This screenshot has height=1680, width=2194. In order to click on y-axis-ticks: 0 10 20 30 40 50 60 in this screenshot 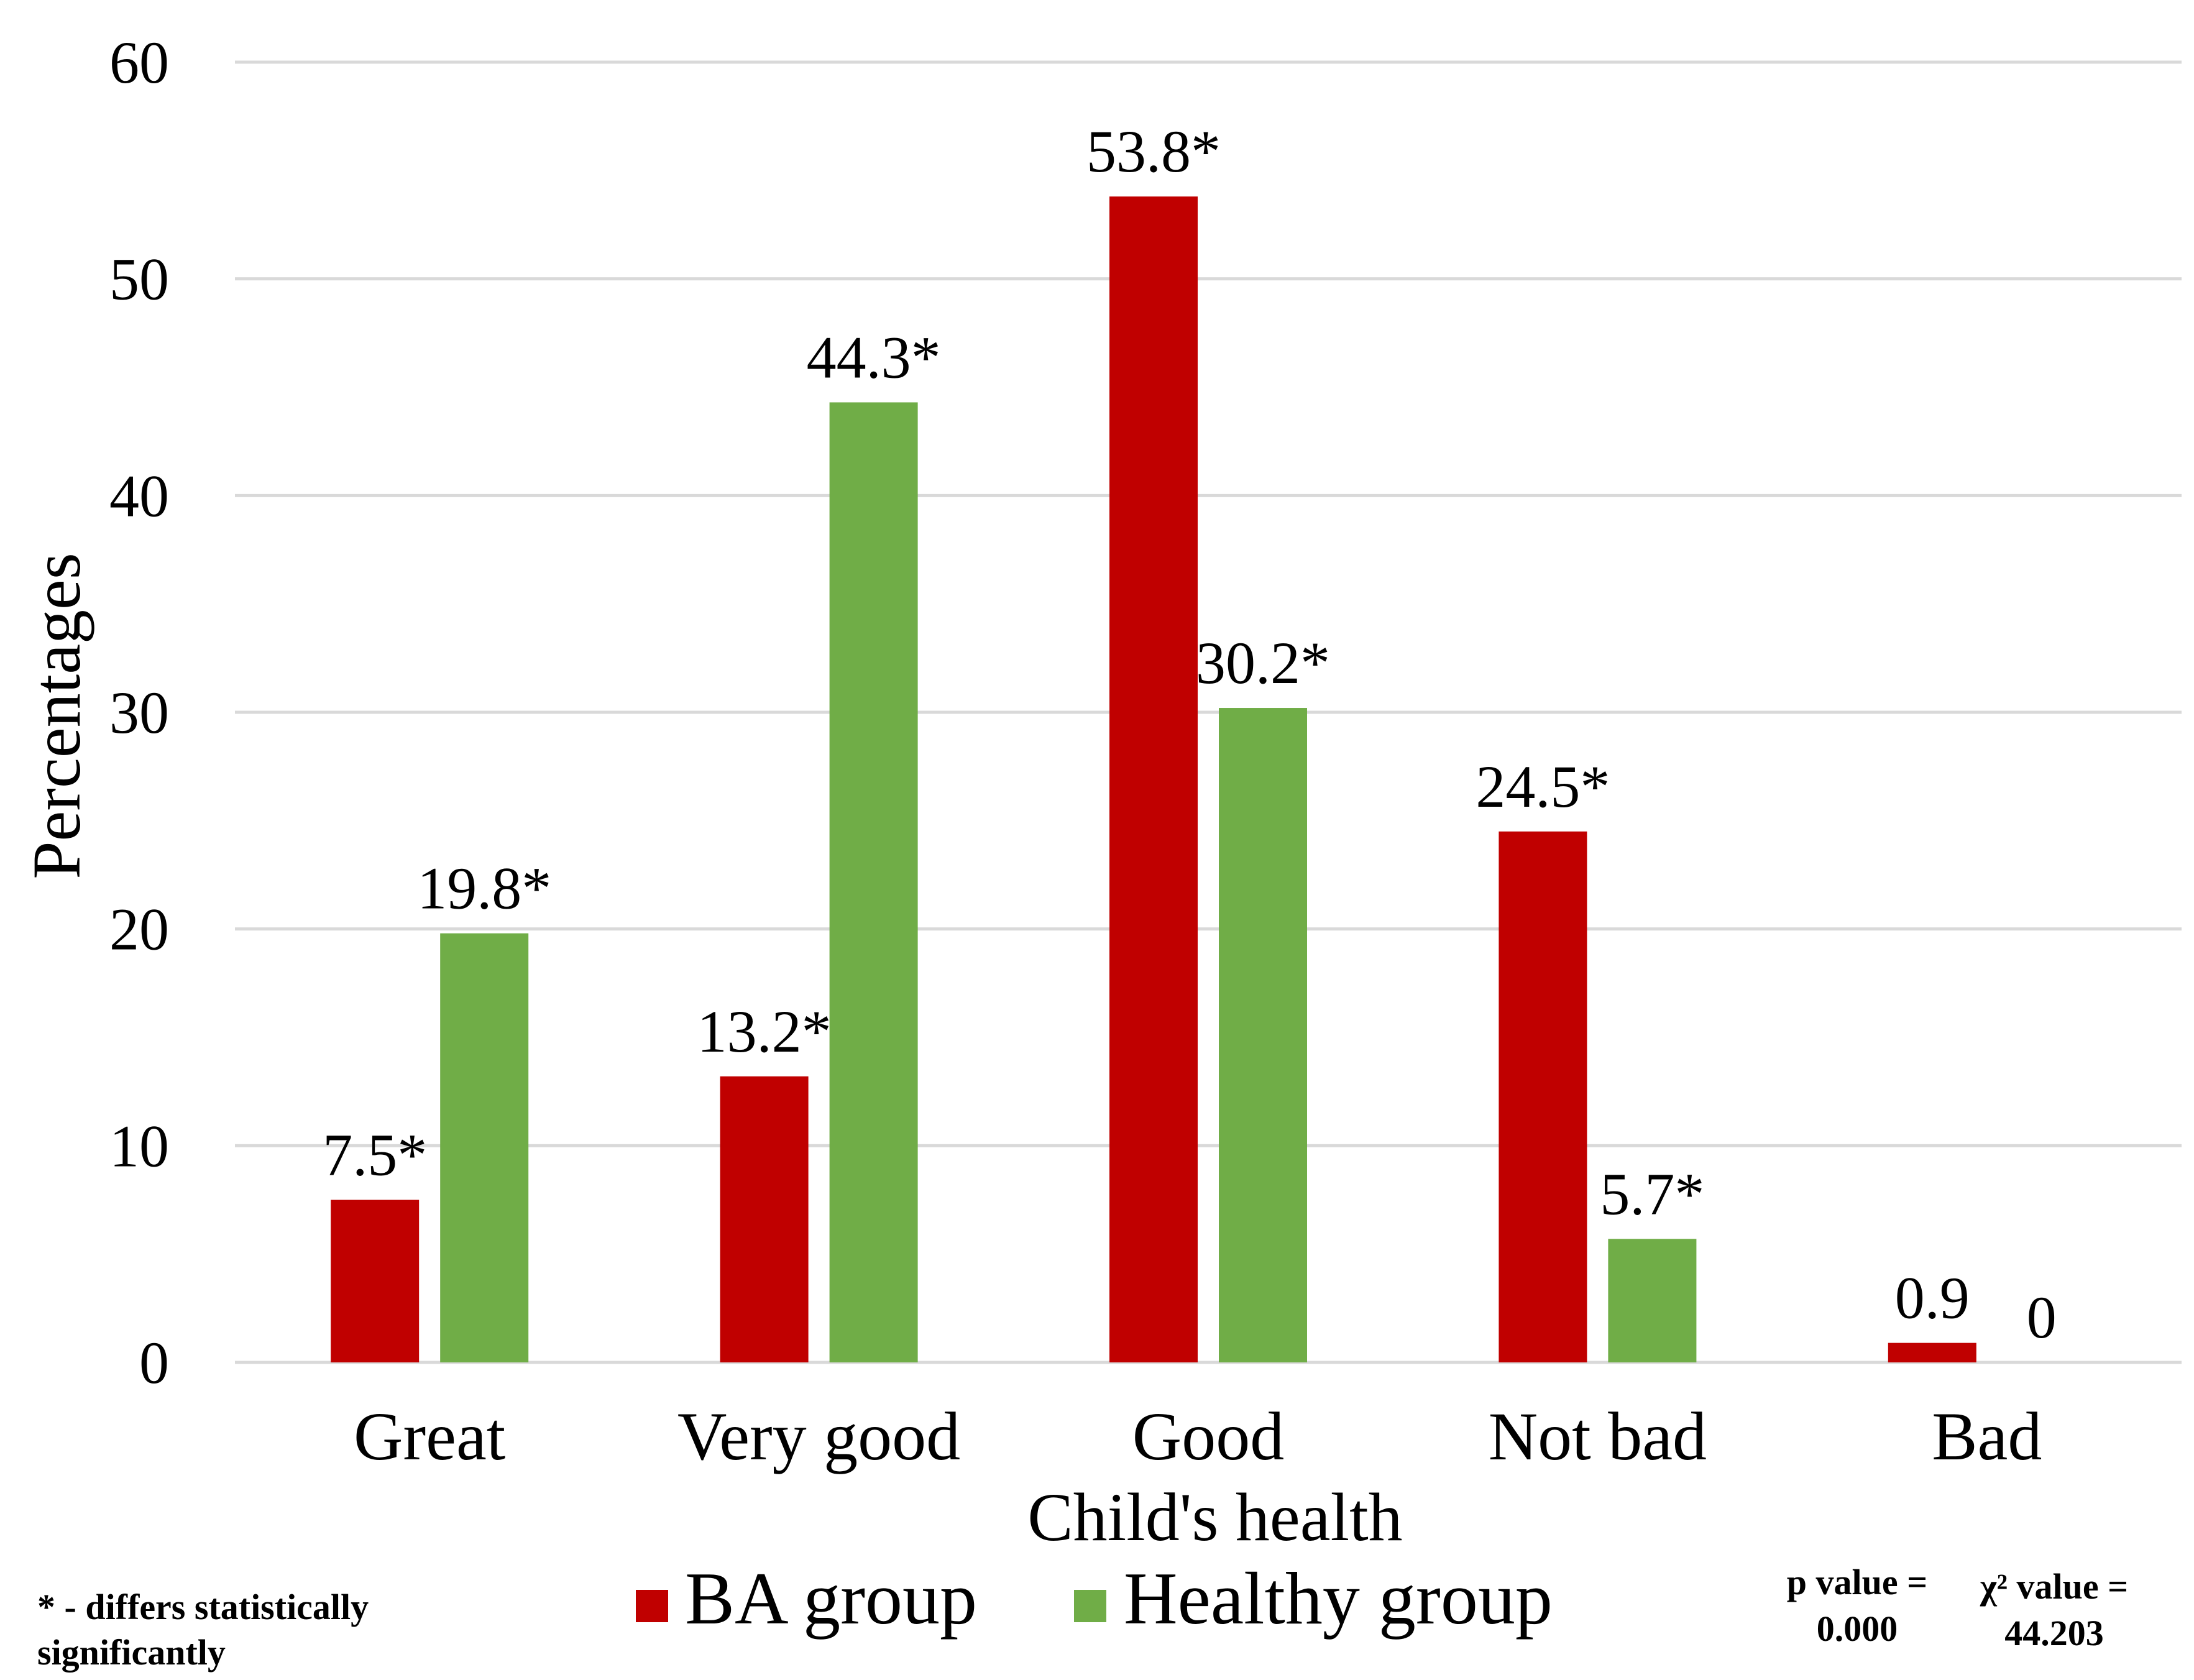, I will do `click(139, 712)`.